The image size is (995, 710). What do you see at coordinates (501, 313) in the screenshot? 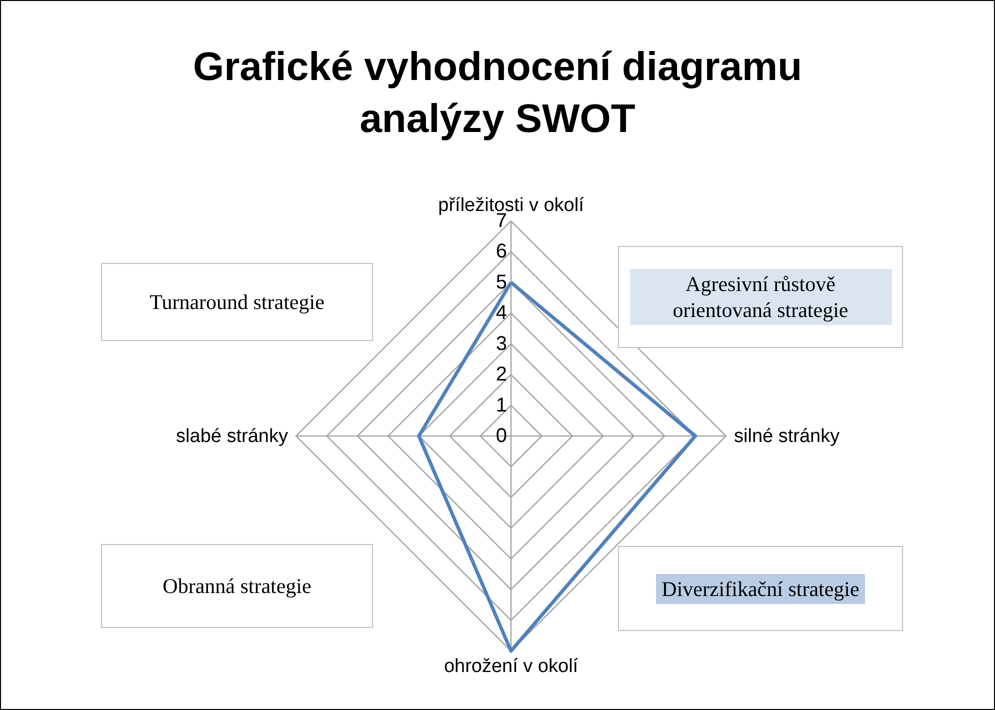
I see `y-tick-label: 4` at bounding box center [501, 313].